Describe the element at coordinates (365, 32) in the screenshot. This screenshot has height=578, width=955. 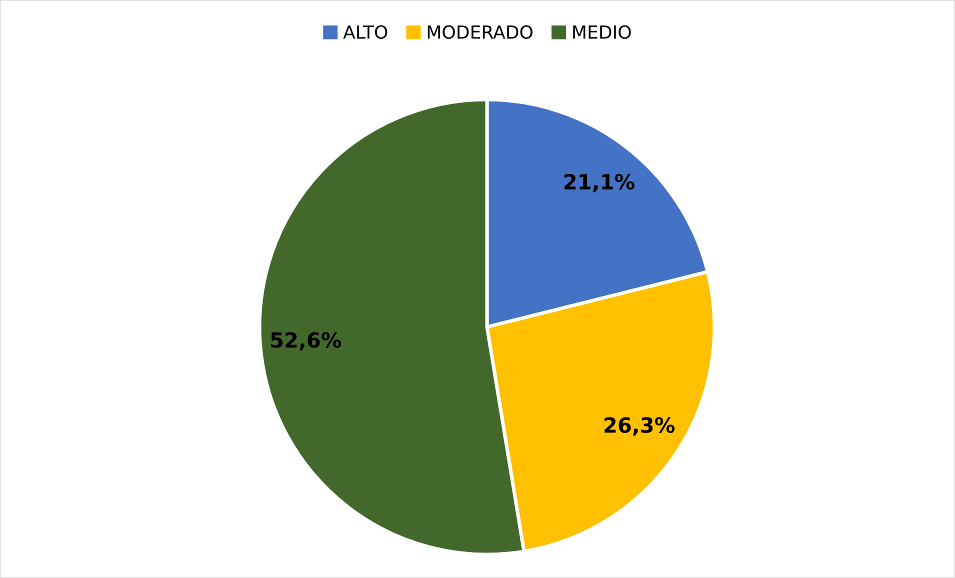
I see `legend-label: ALTO` at that location.